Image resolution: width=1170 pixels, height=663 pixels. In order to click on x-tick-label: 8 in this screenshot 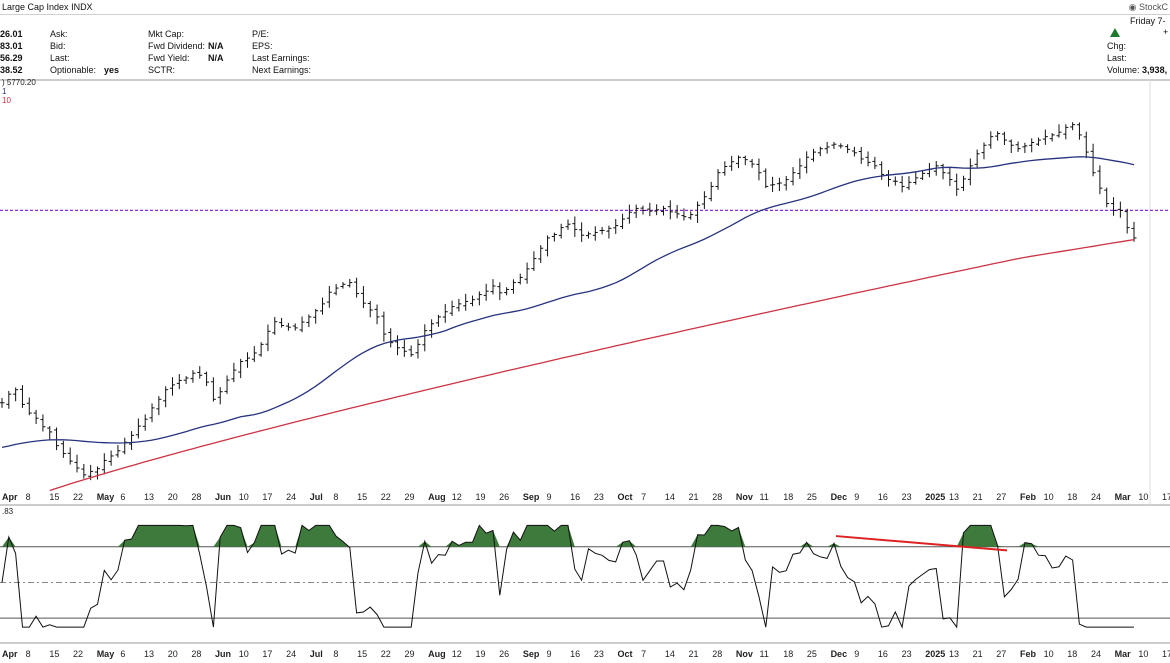, I will do `click(28, 497)`.